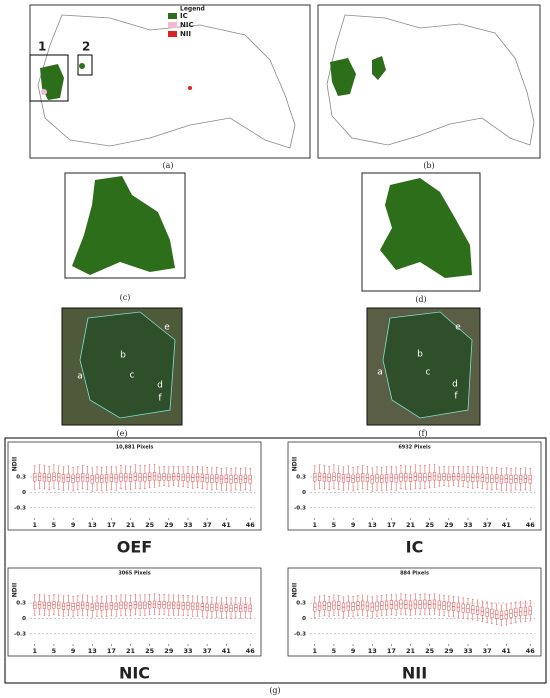  What do you see at coordinates (49, 78) in the screenshot?
I see `inset-box` at bounding box center [49, 78].